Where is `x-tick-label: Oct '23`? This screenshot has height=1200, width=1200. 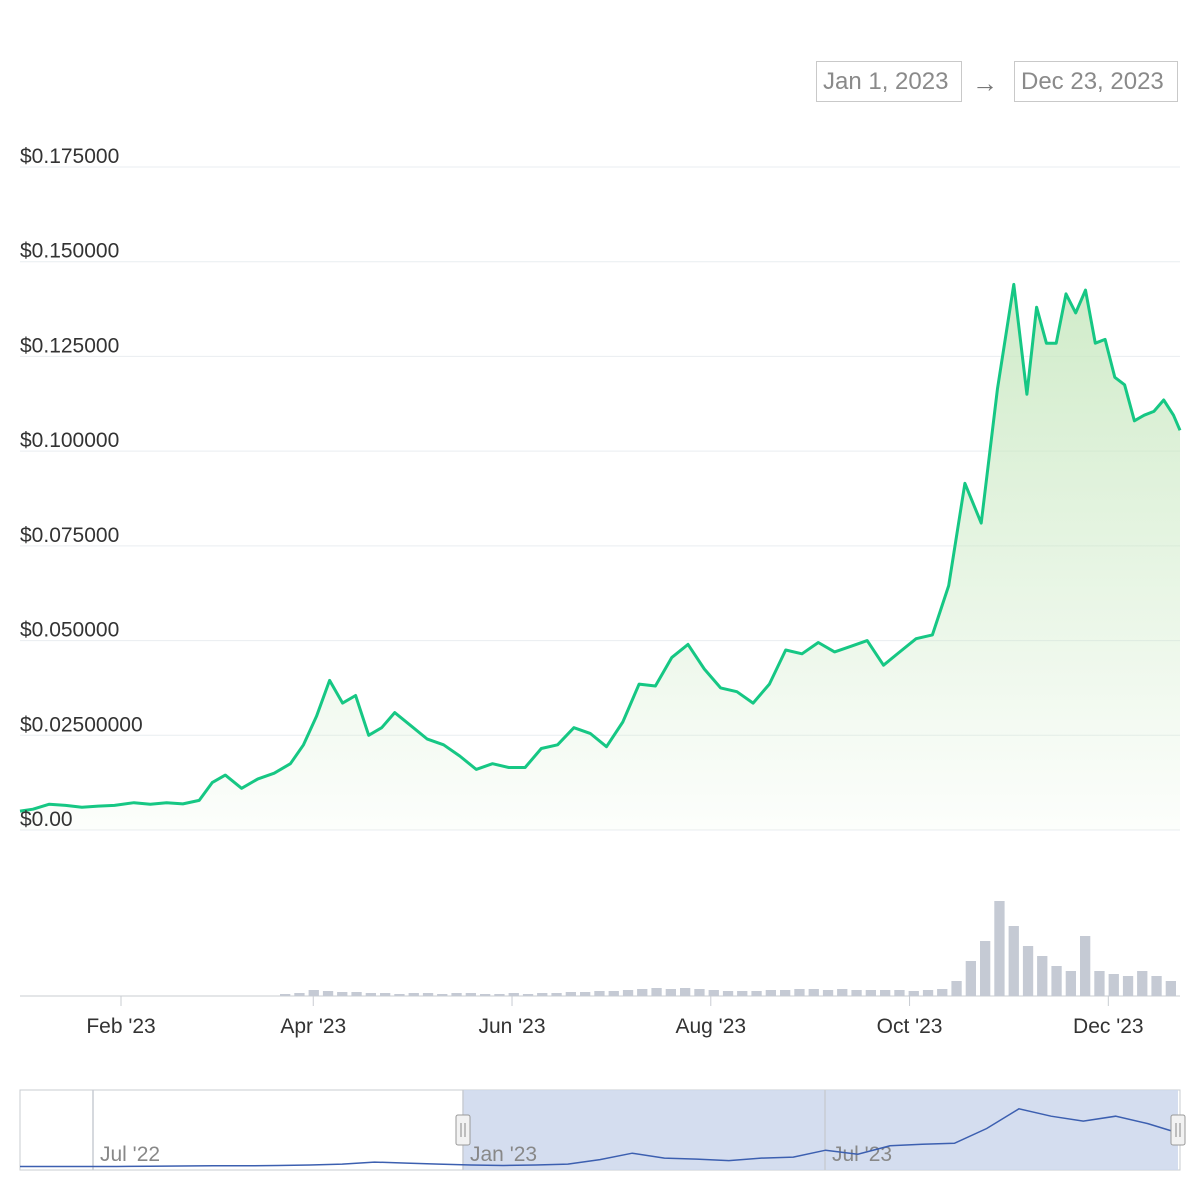 x-tick-label: Oct '23 is located at coordinates (910, 1026).